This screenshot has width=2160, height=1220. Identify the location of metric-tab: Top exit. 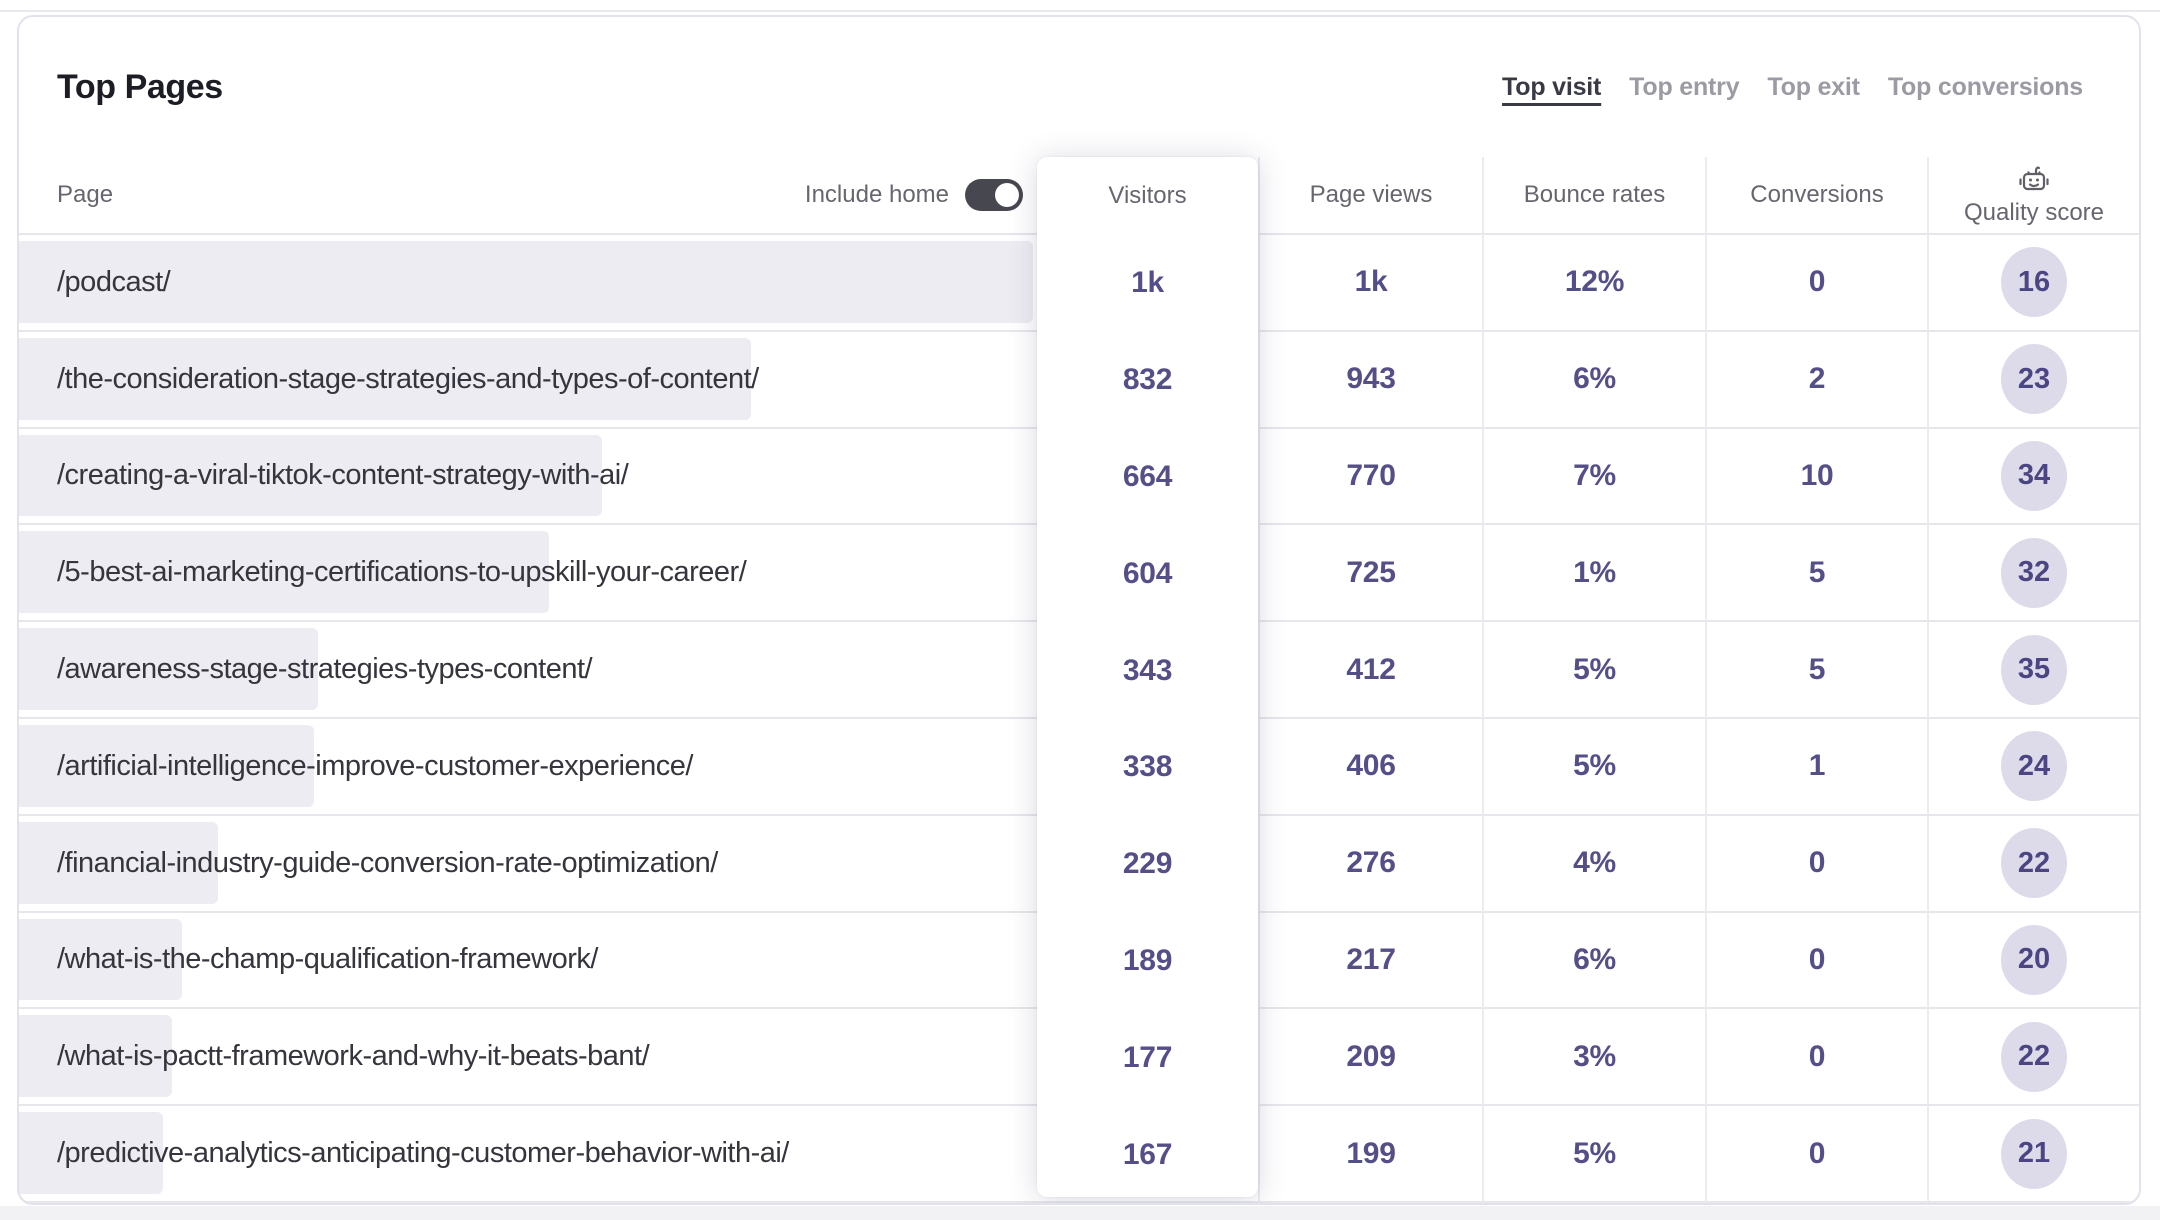
(1813, 86).